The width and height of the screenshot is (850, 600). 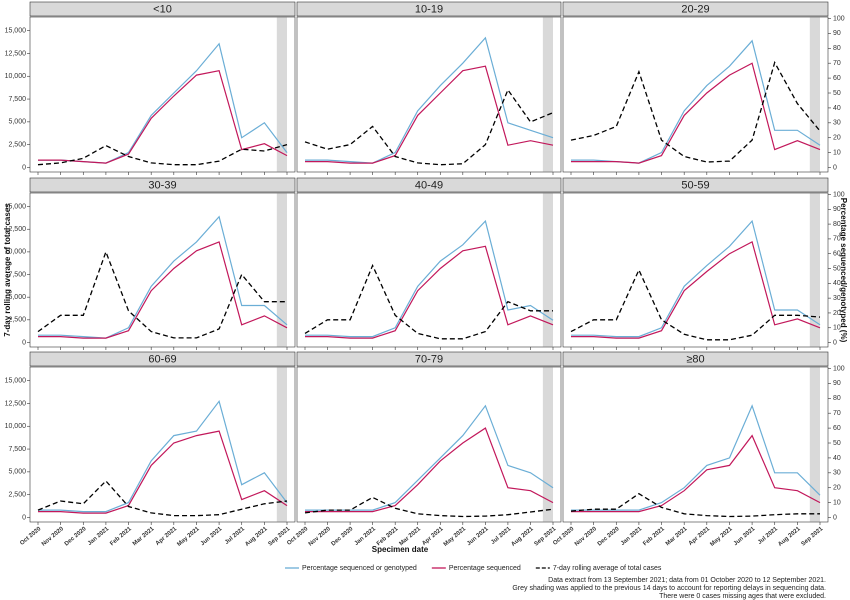 I want to click on y2-tick-label: 30, so click(x=837, y=298).